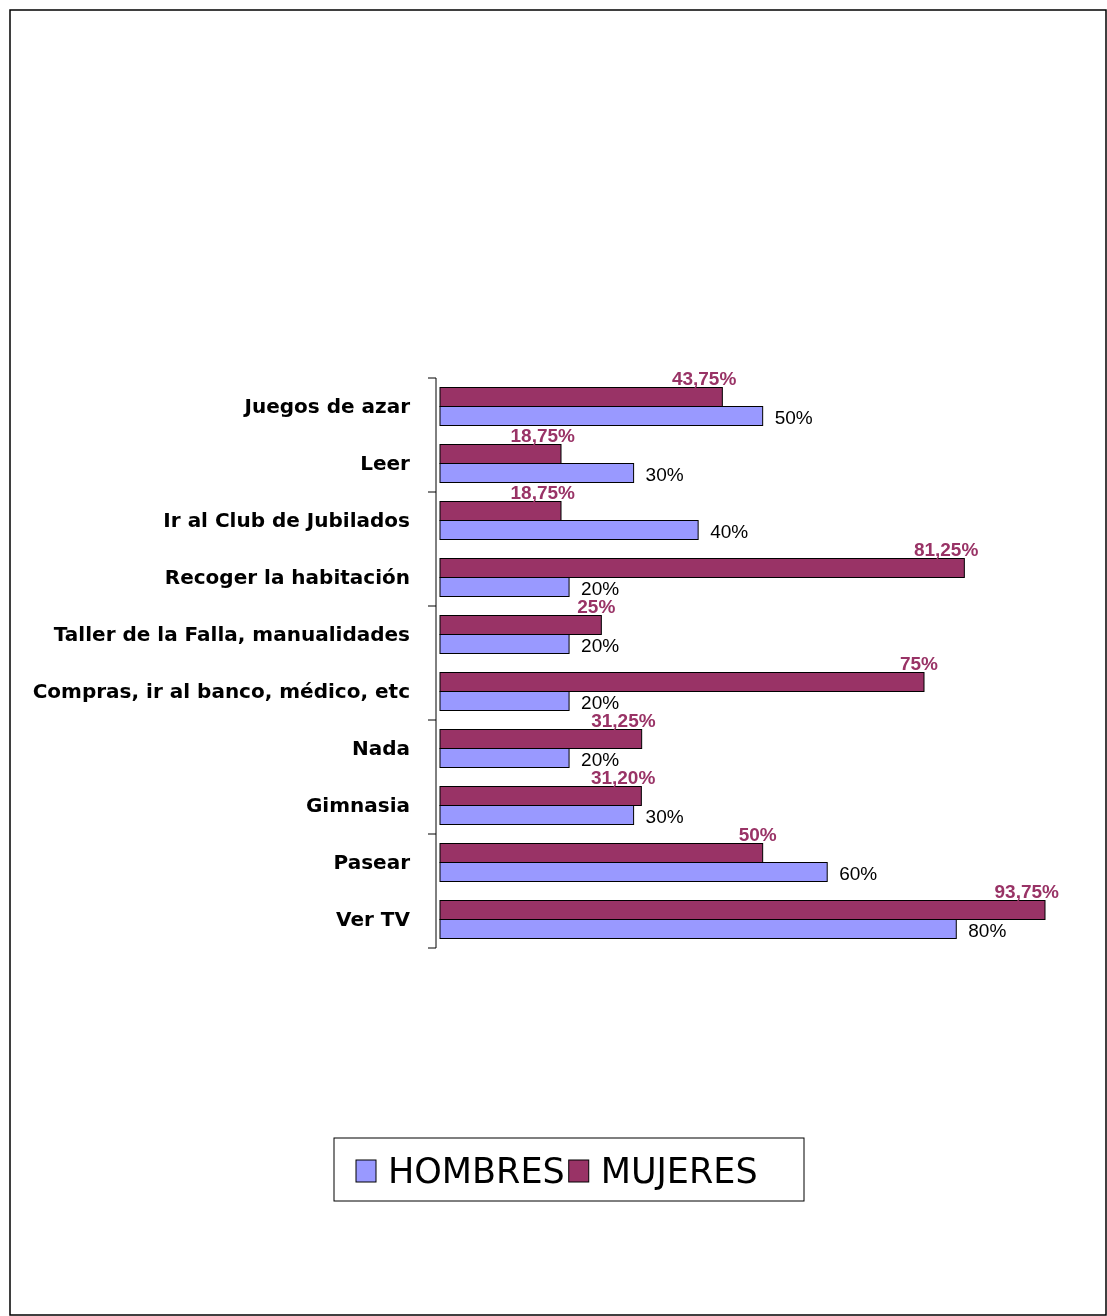 The width and height of the screenshot is (1107, 1316). What do you see at coordinates (946, 549) in the screenshot?
I see `data-label: 81,25%` at bounding box center [946, 549].